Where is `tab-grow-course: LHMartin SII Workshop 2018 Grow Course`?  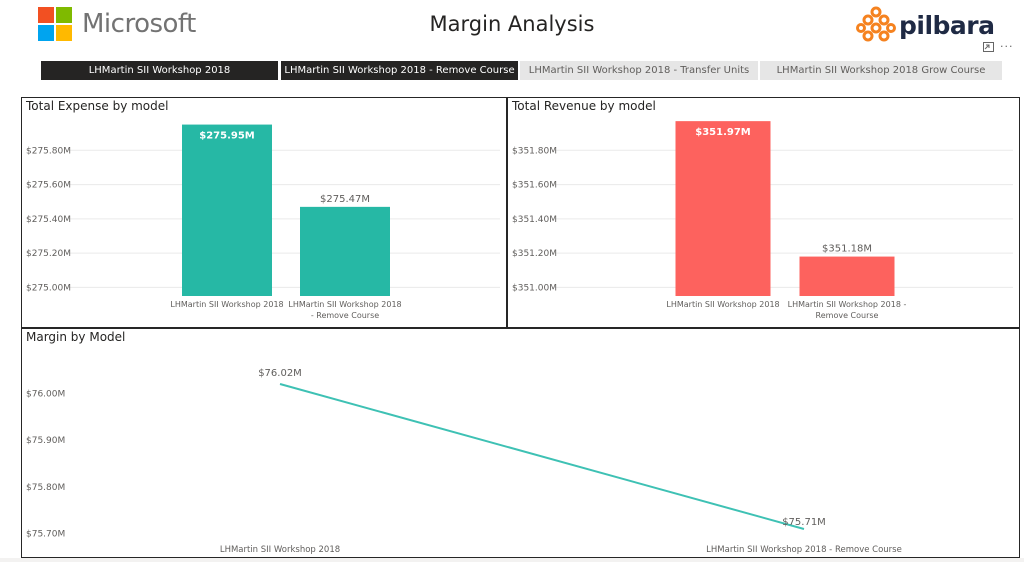 tab-grow-course: LHMartin SII Workshop 2018 Grow Course is located at coordinates (881, 70).